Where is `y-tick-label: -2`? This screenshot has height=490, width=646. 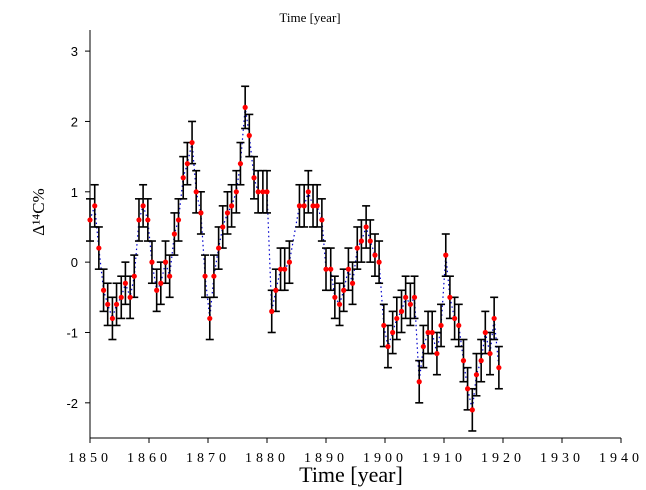
y-tick-label: -2 is located at coordinates (72, 403).